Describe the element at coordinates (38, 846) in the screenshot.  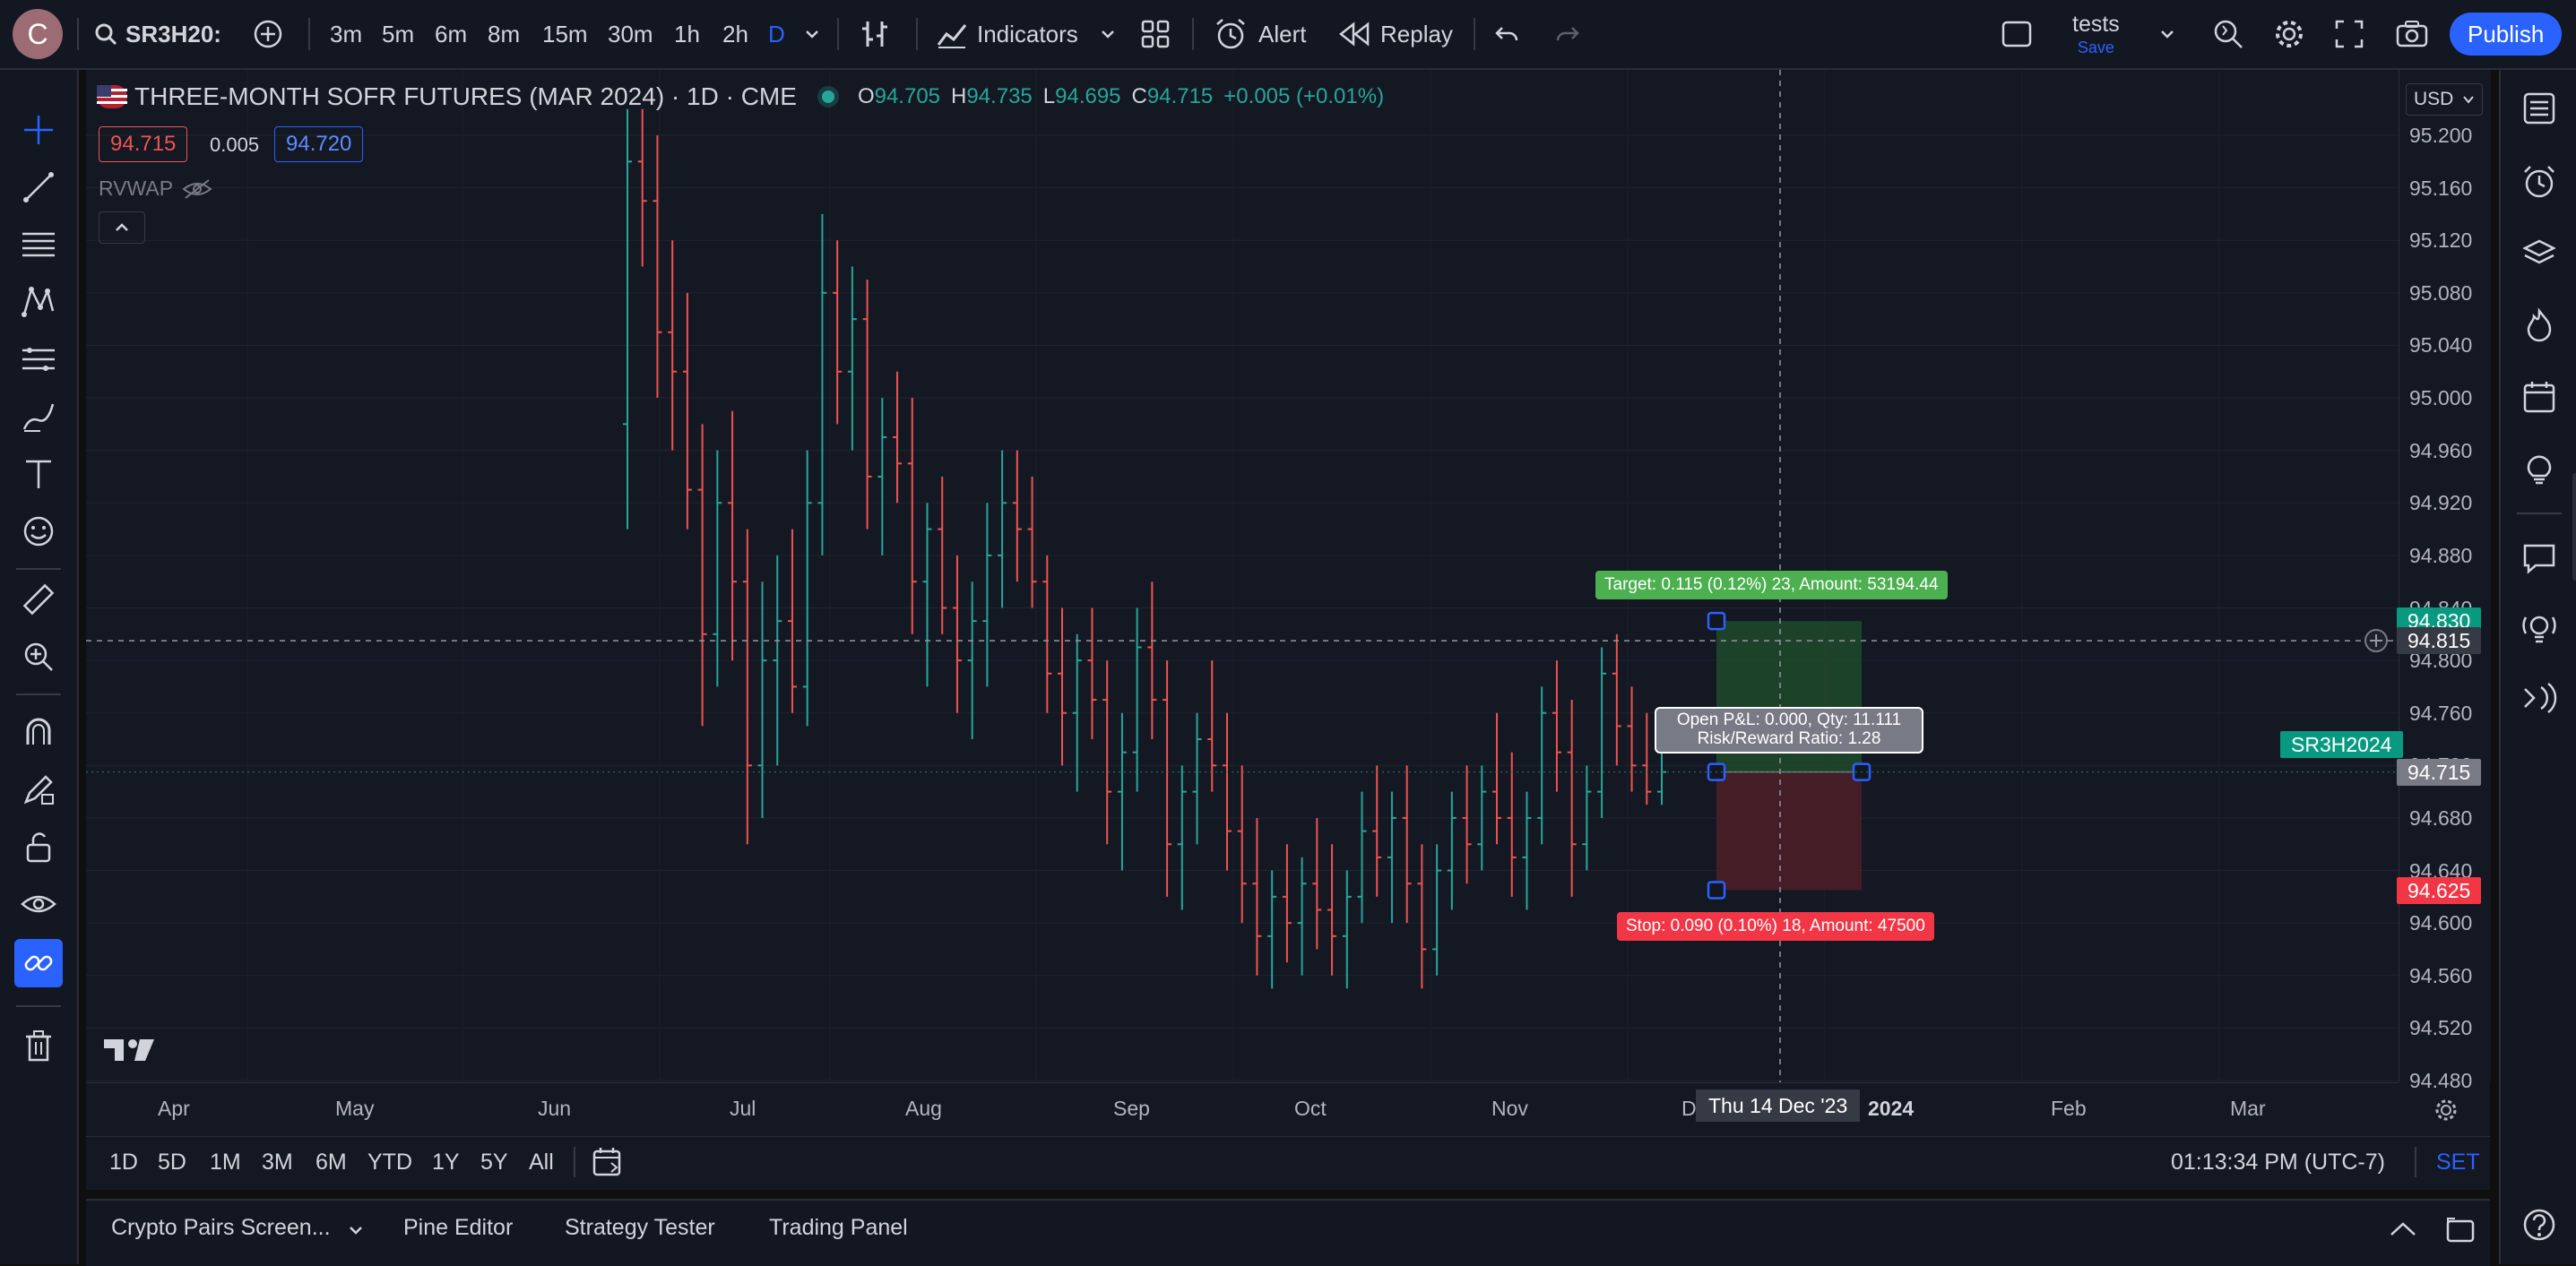
I see `lock-drawings-tool` at that location.